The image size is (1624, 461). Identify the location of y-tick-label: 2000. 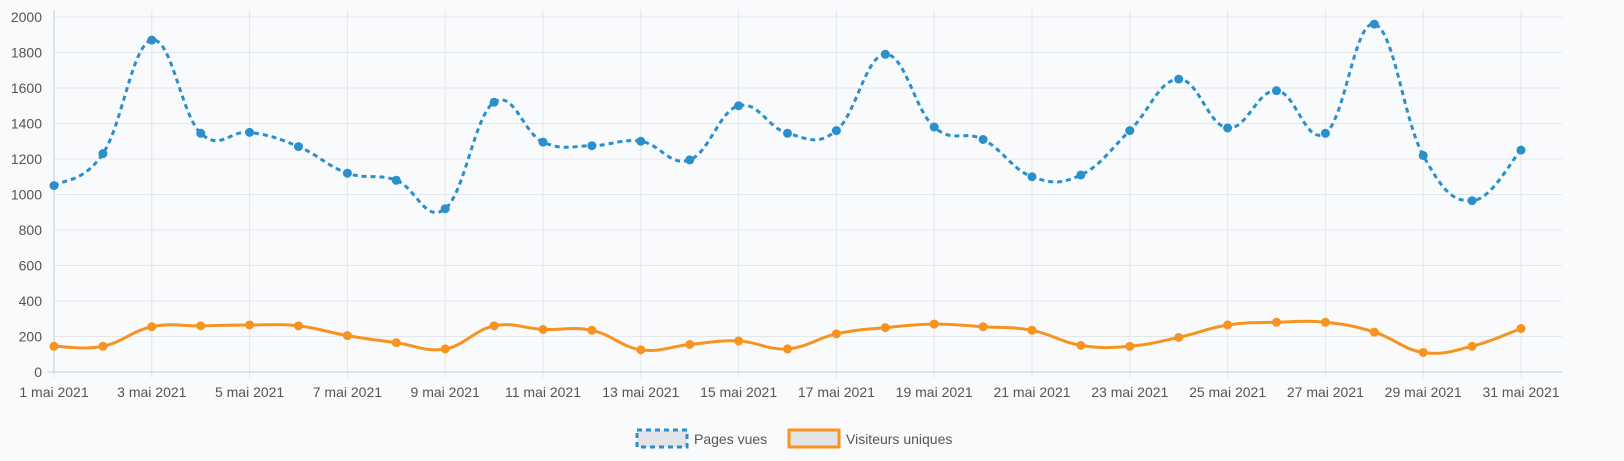
(26, 17).